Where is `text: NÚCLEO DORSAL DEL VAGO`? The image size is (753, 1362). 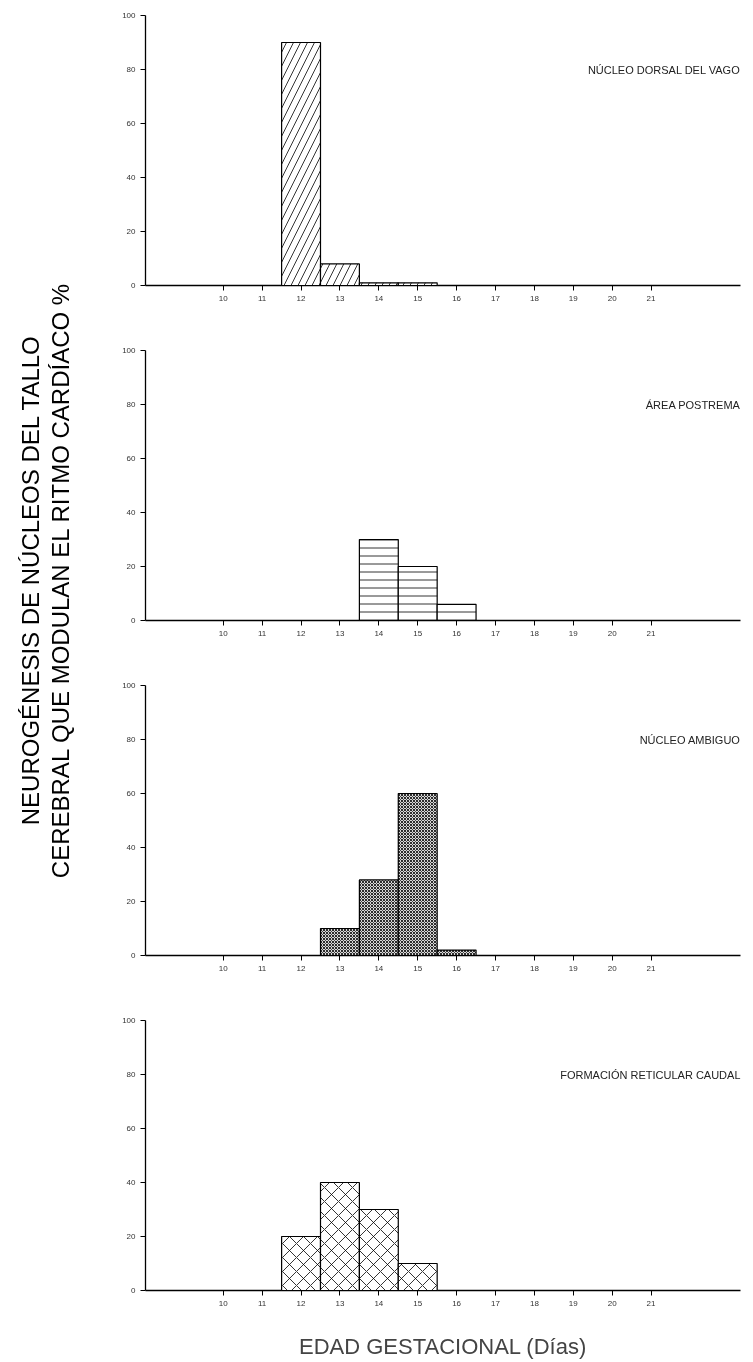 text: NÚCLEO DORSAL DEL VAGO is located at coordinates (664, 69).